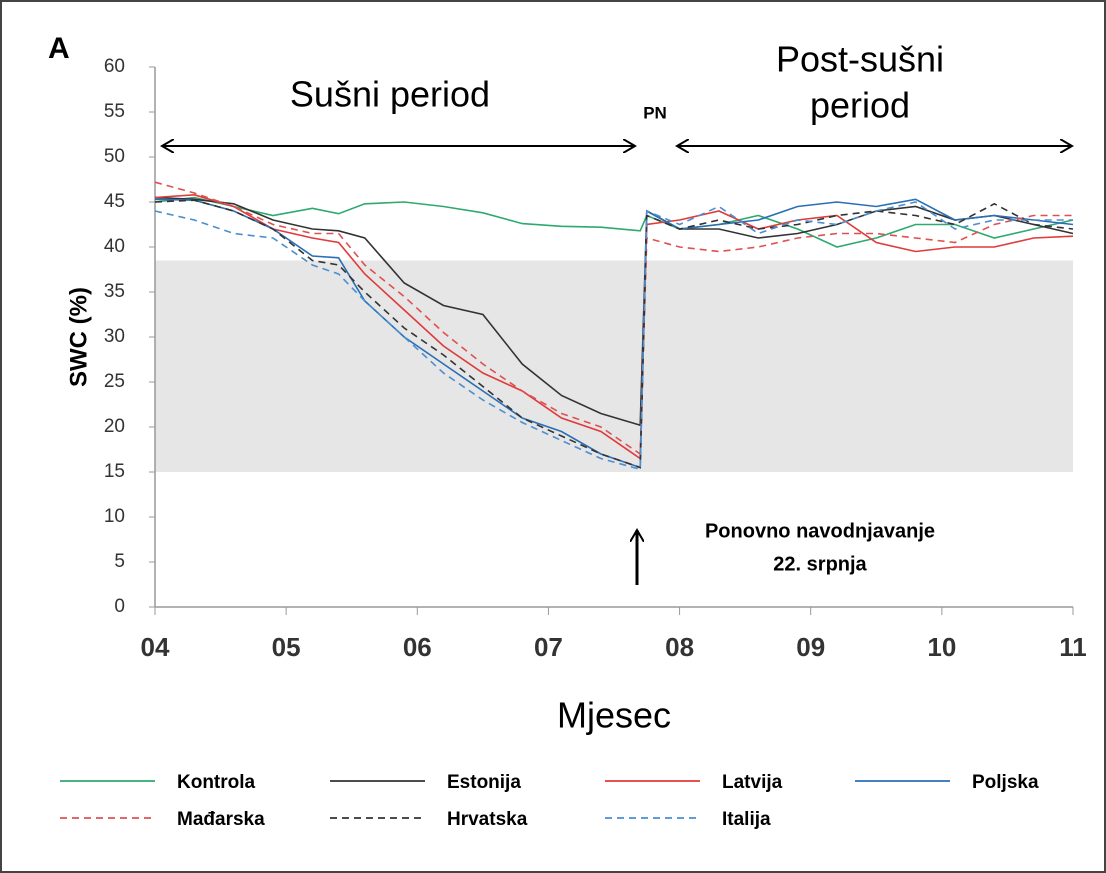 This screenshot has height=873, width=1106. I want to click on y-tick-label: 20, so click(114, 426).